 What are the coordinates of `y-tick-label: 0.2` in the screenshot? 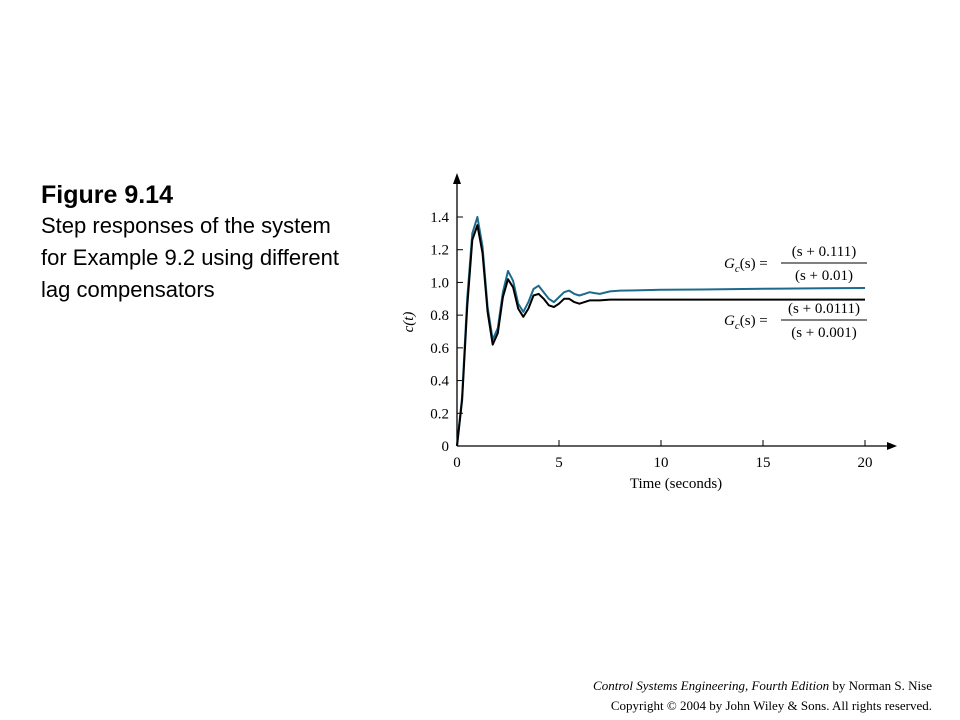 It's located at (439, 414).